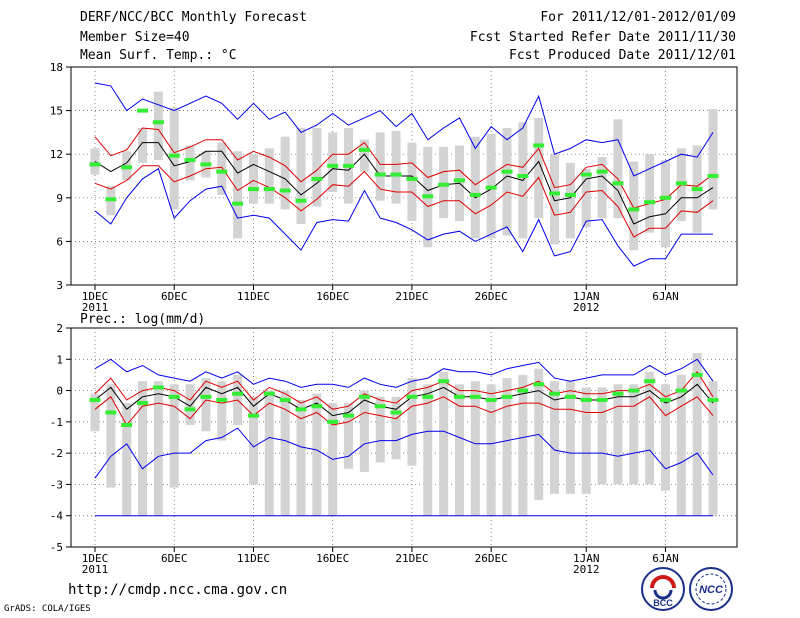  I want to click on temp-lower-bound-line, so click(403, 217).